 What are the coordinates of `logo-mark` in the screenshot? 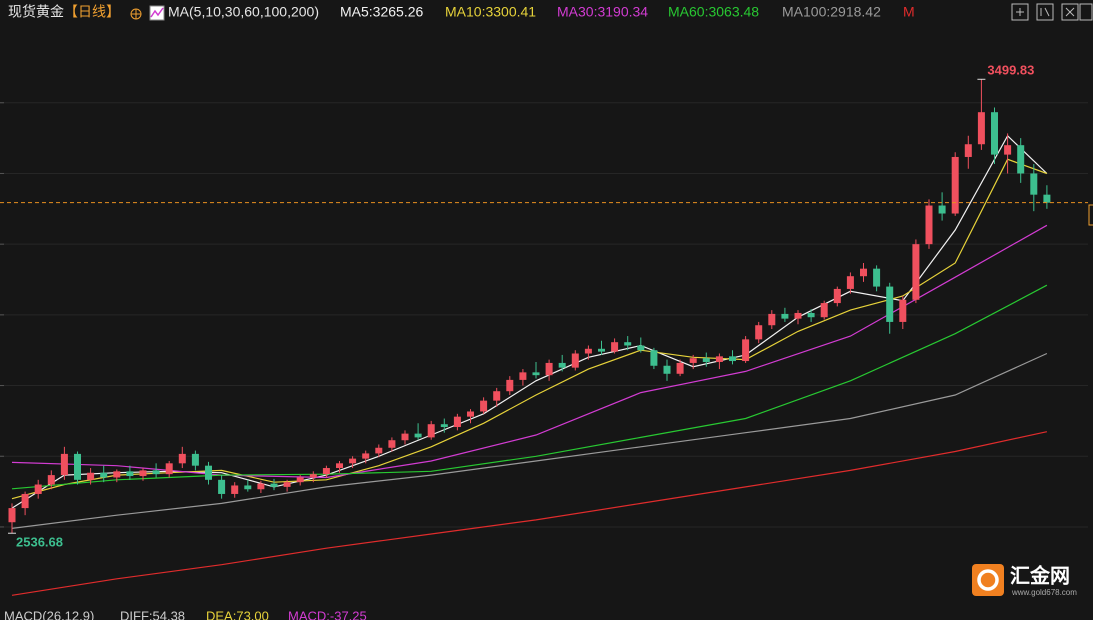 It's located at (988, 580).